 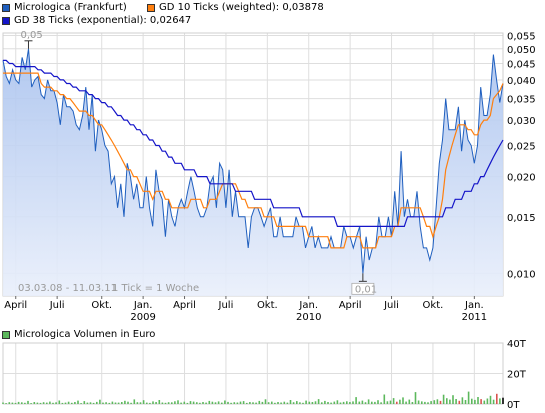 What do you see at coordinates (521, 65) in the screenshot?
I see `price-ytick-2: 0,045` at bounding box center [521, 65].